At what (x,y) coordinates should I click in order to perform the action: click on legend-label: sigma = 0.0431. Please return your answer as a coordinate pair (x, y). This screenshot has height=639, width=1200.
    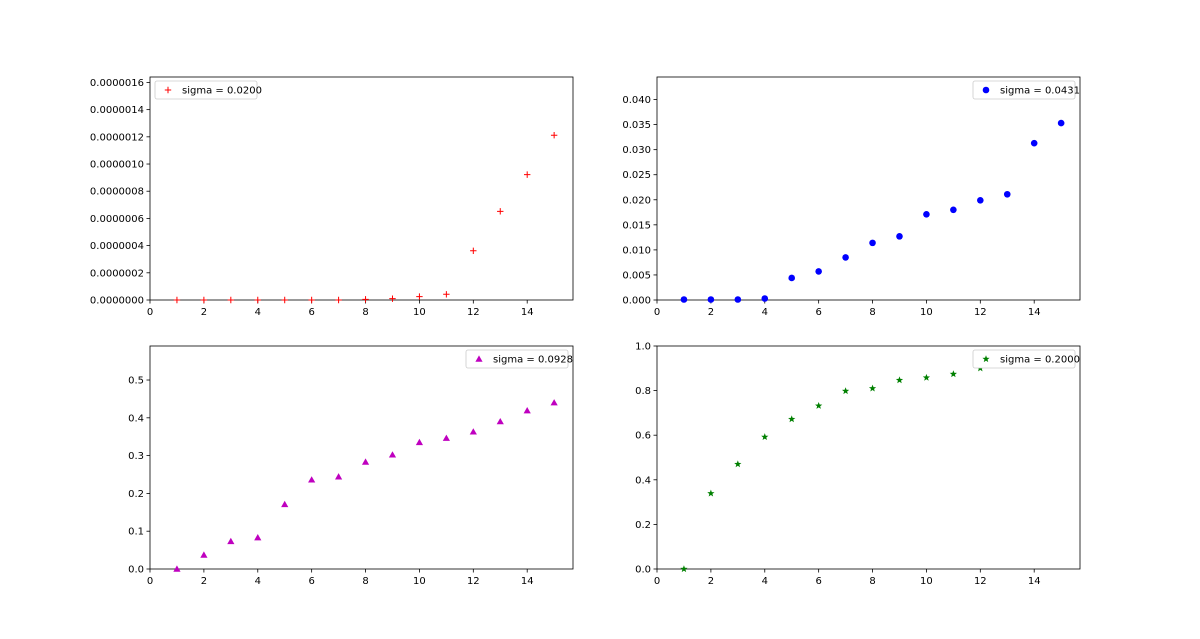
    Looking at the image, I should click on (1040, 91).